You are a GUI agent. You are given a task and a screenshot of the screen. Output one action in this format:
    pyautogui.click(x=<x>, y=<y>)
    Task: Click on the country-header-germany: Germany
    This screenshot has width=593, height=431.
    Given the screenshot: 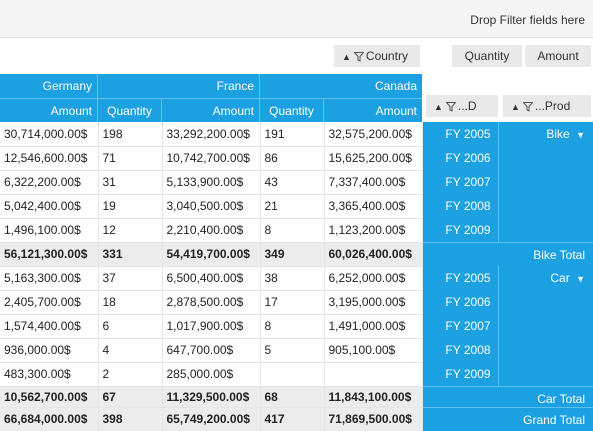 What is the action you would take?
    pyautogui.click(x=49, y=86)
    